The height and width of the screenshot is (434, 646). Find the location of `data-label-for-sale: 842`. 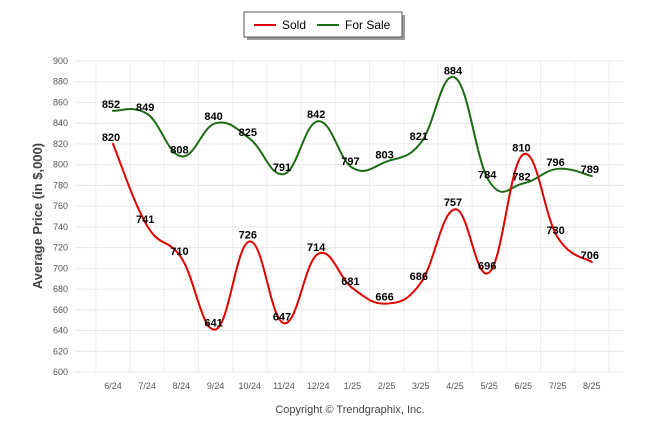

data-label-for-sale: 842 is located at coordinates (316, 115).